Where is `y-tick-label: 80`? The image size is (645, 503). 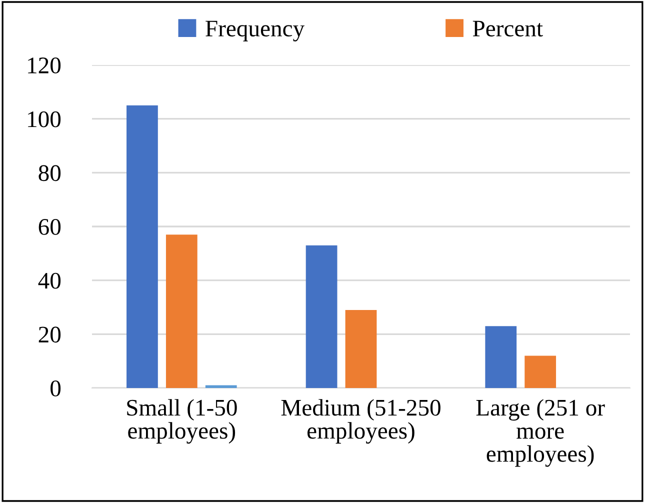
y-tick-label: 80 is located at coordinates (49, 173).